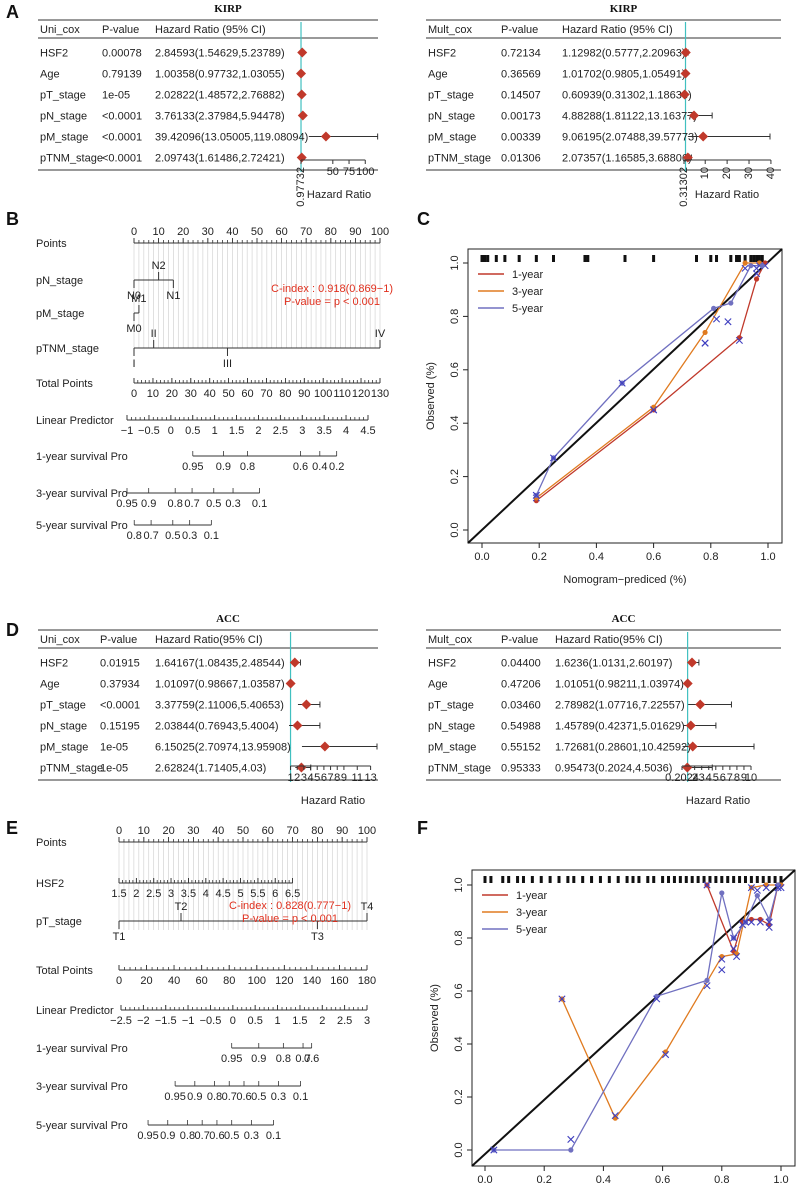 The height and width of the screenshot is (1191, 799). Describe the element at coordinates (311, 1059) in the screenshot. I see `tick-label: 0.6` at that location.